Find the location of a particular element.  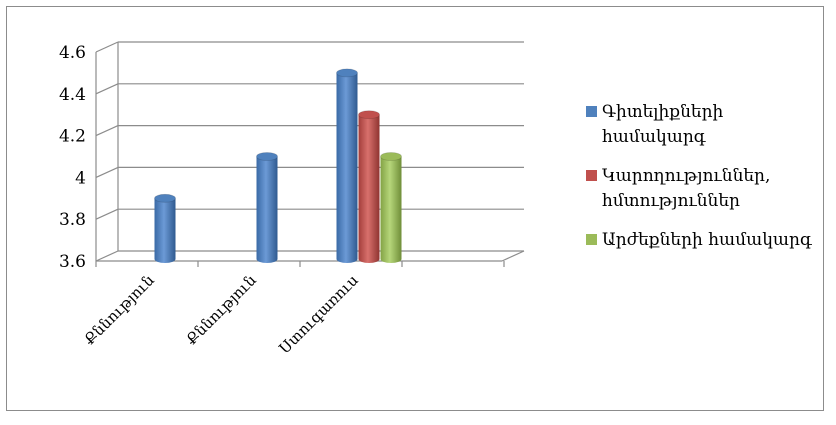

y-tick-labels: 3.6 3.8 4 4.2 4.4 4.6 is located at coordinates (72, 157).